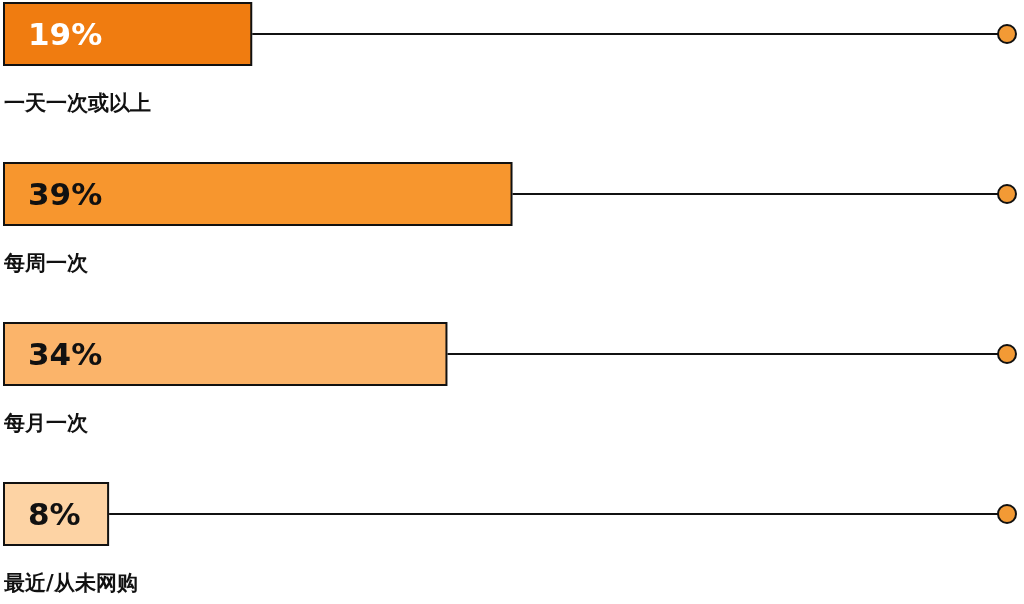 Image resolution: width=1024 pixels, height=604 pixels. What do you see at coordinates (46, 423) in the screenshot?
I see `y-tick-label: 每月一次` at bounding box center [46, 423].